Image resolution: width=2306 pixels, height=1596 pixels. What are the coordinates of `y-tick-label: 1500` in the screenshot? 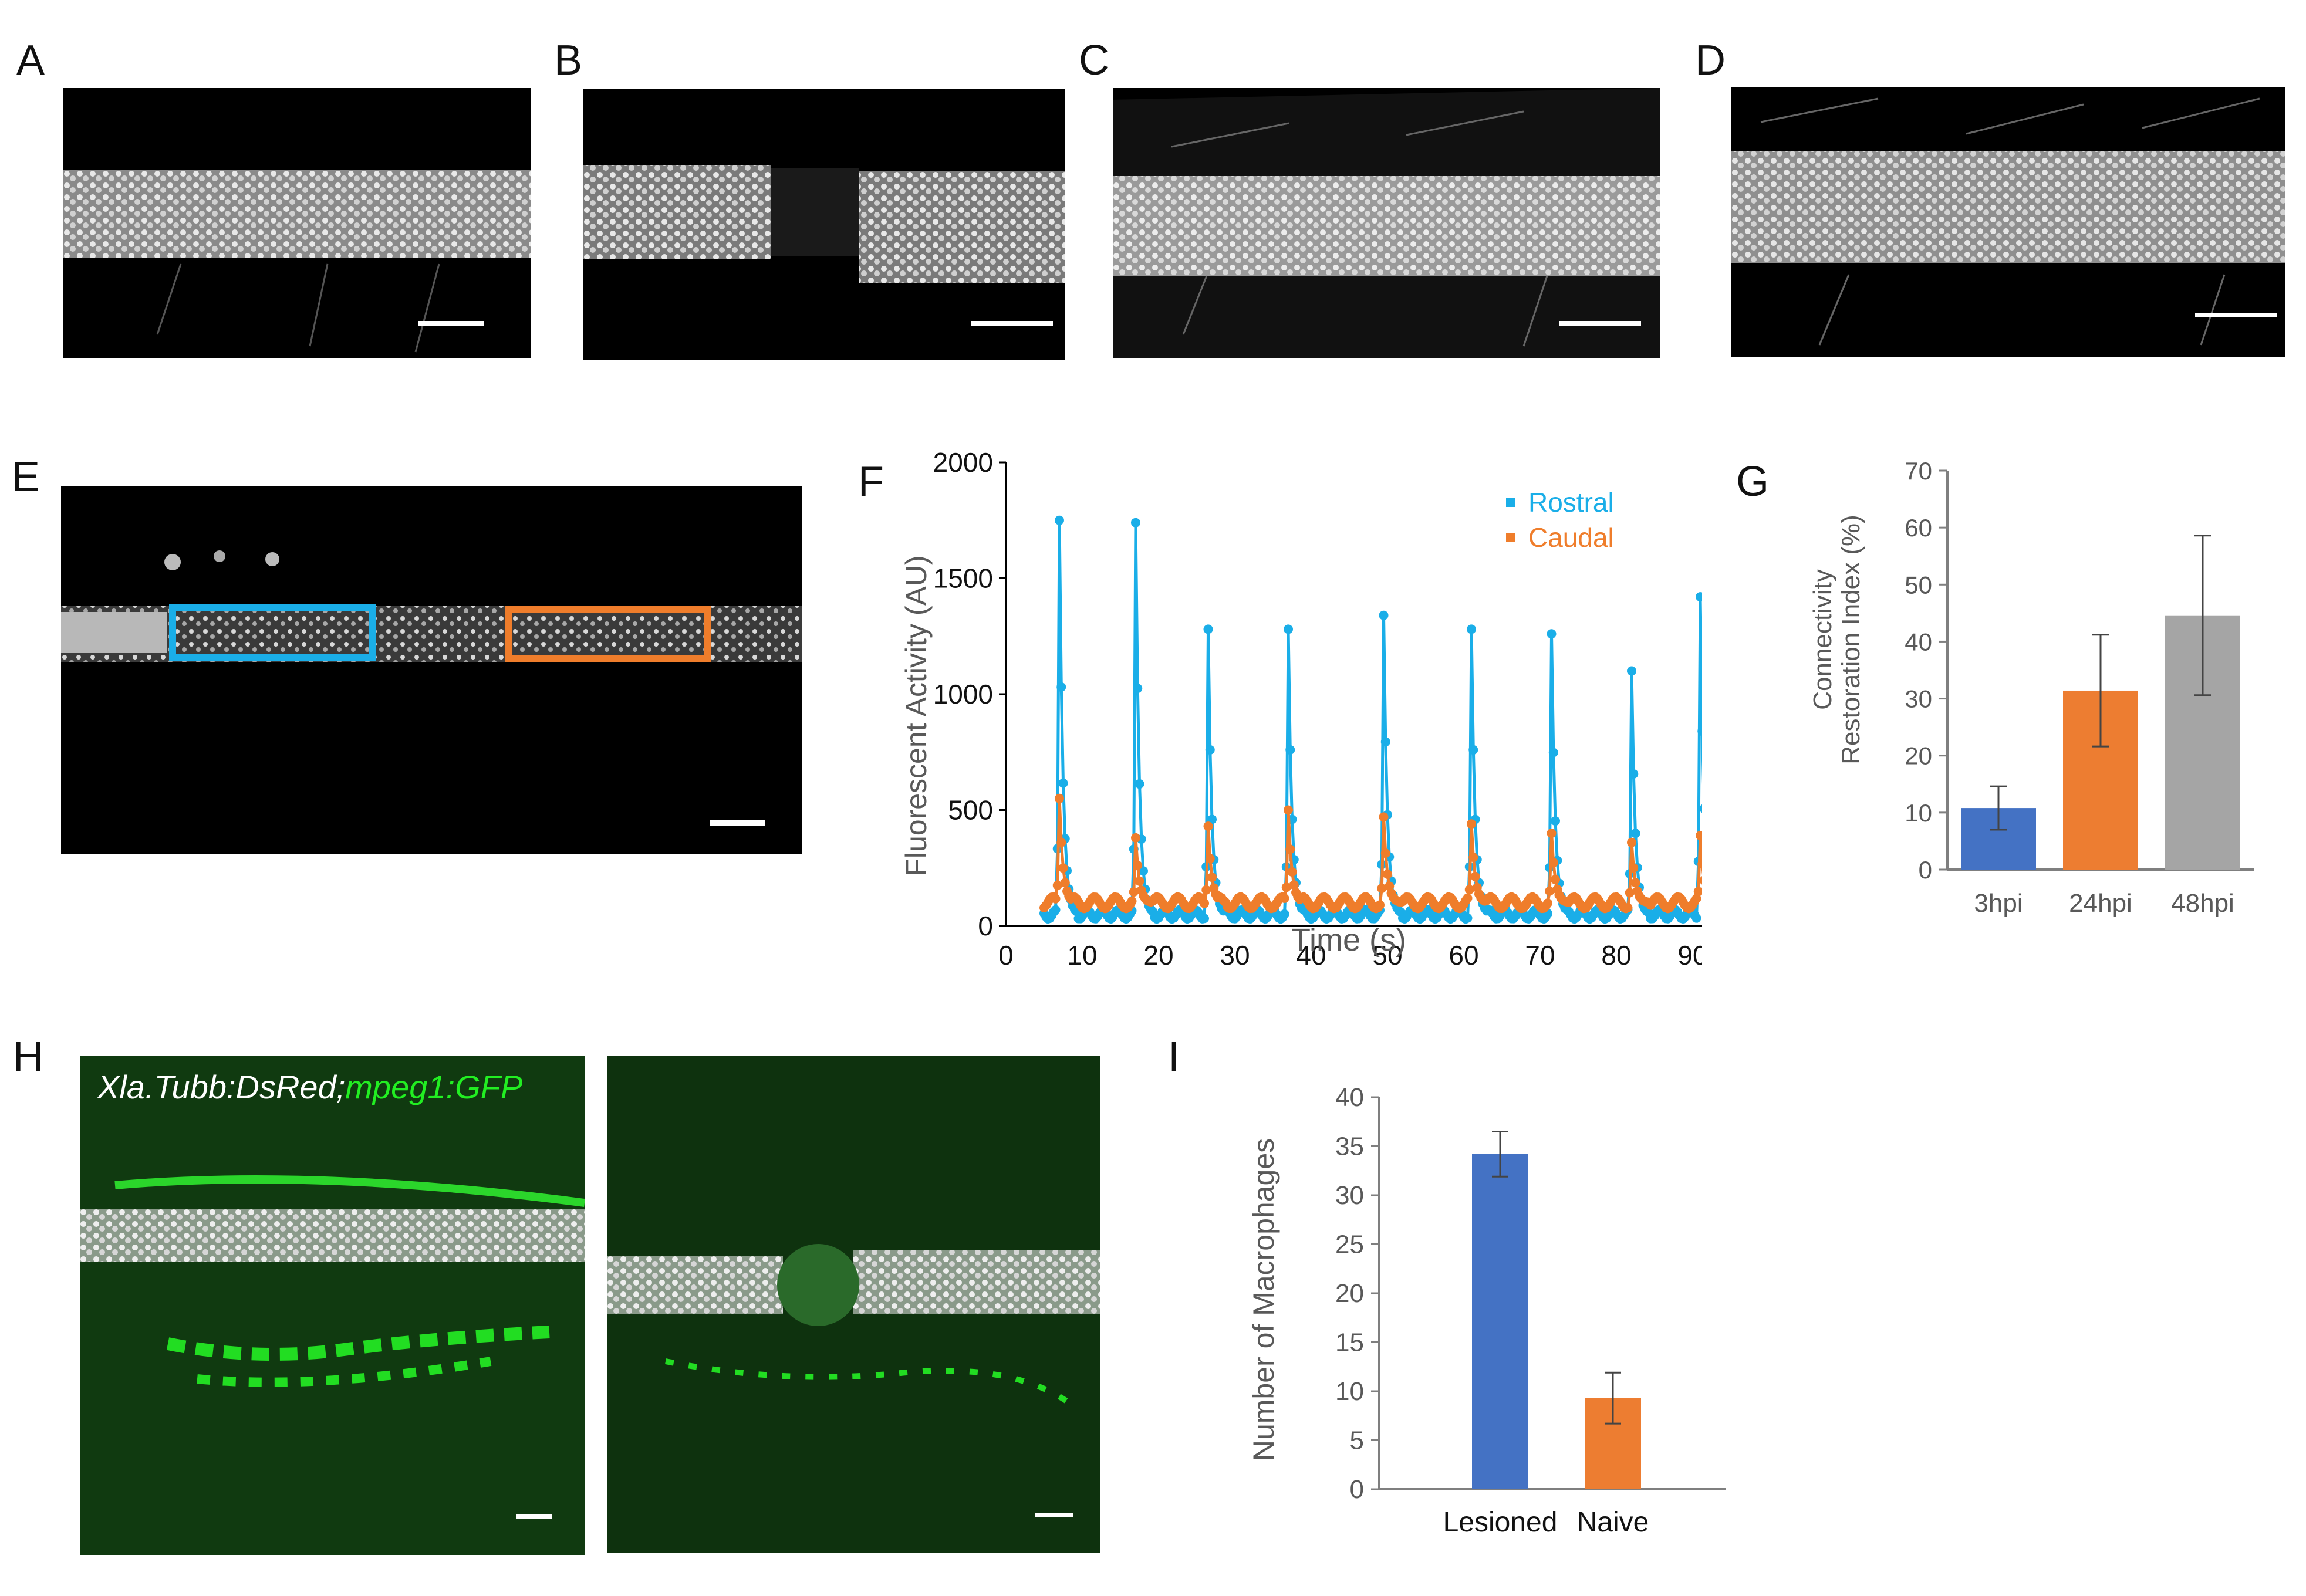 It's located at (963, 578).